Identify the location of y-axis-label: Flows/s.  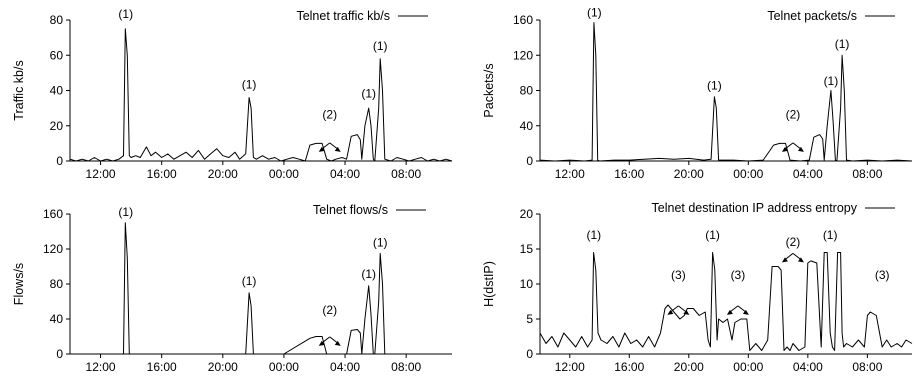
(19, 284).